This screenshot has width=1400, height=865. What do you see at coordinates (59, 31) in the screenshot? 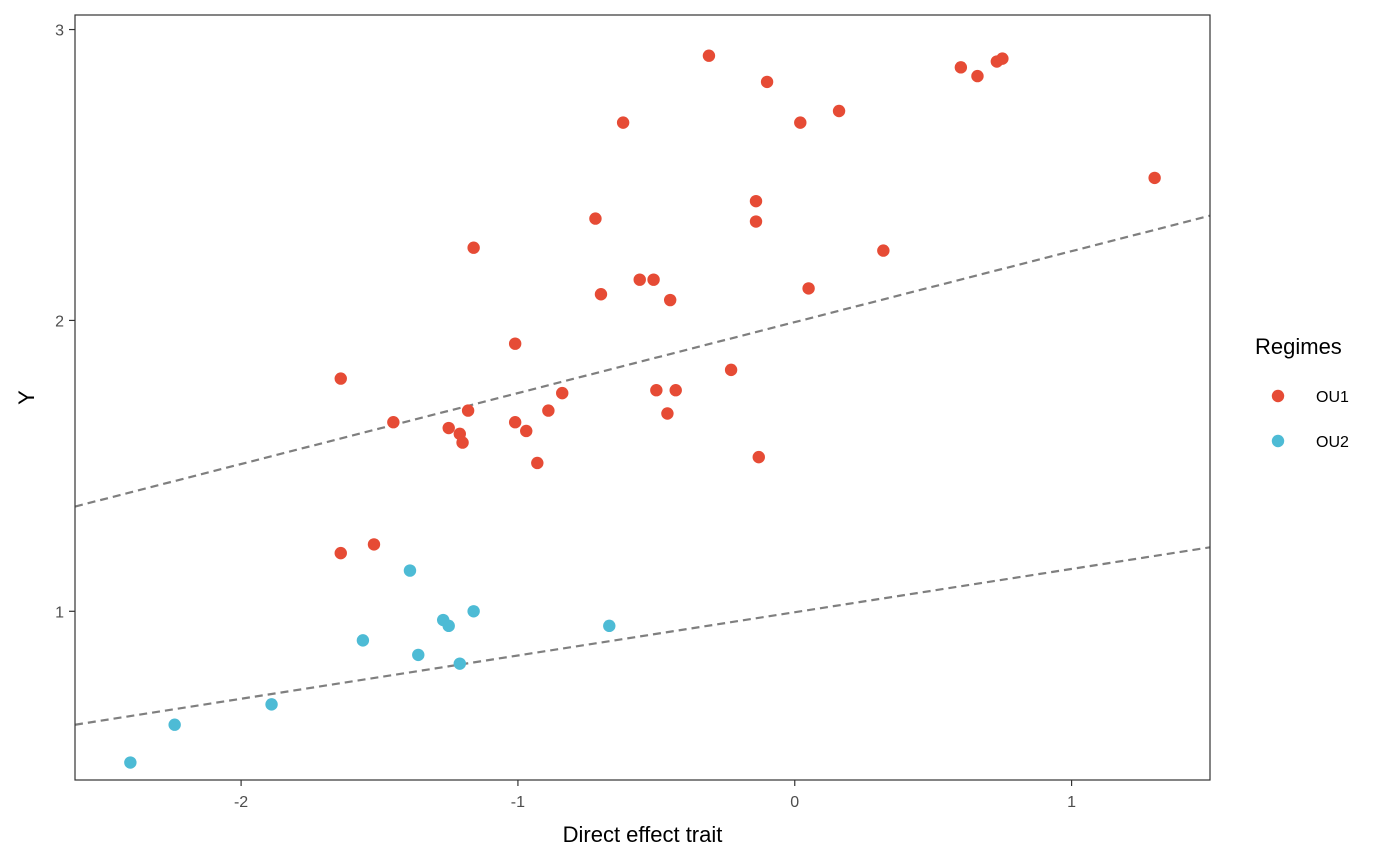
I see `y-tick-label: 3` at bounding box center [59, 31].